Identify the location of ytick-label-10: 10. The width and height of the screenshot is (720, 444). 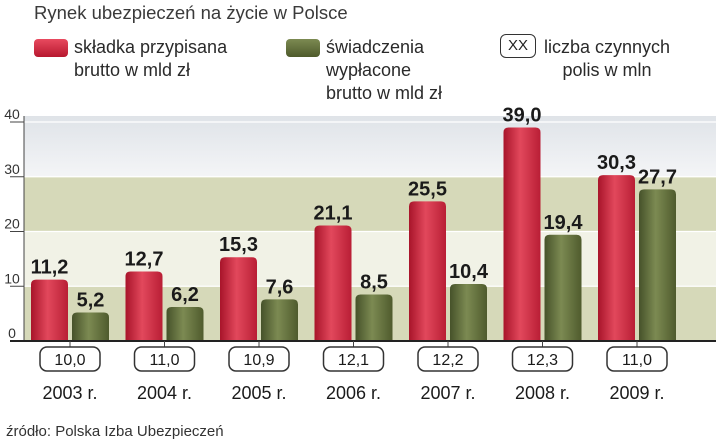
(12, 278).